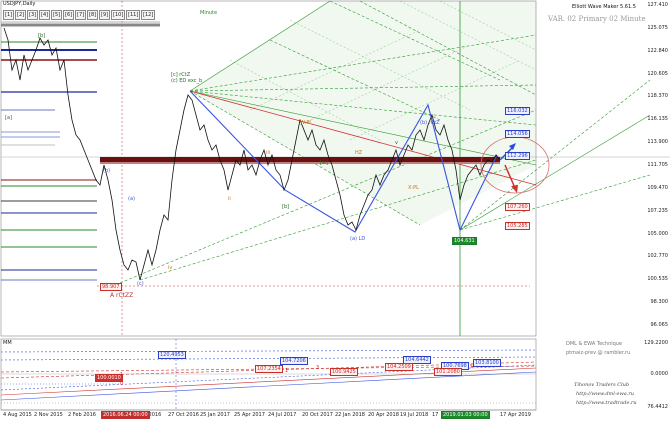 The width and height of the screenshot is (670, 421). I want to click on wave-label-v: v, so click(396, 143).